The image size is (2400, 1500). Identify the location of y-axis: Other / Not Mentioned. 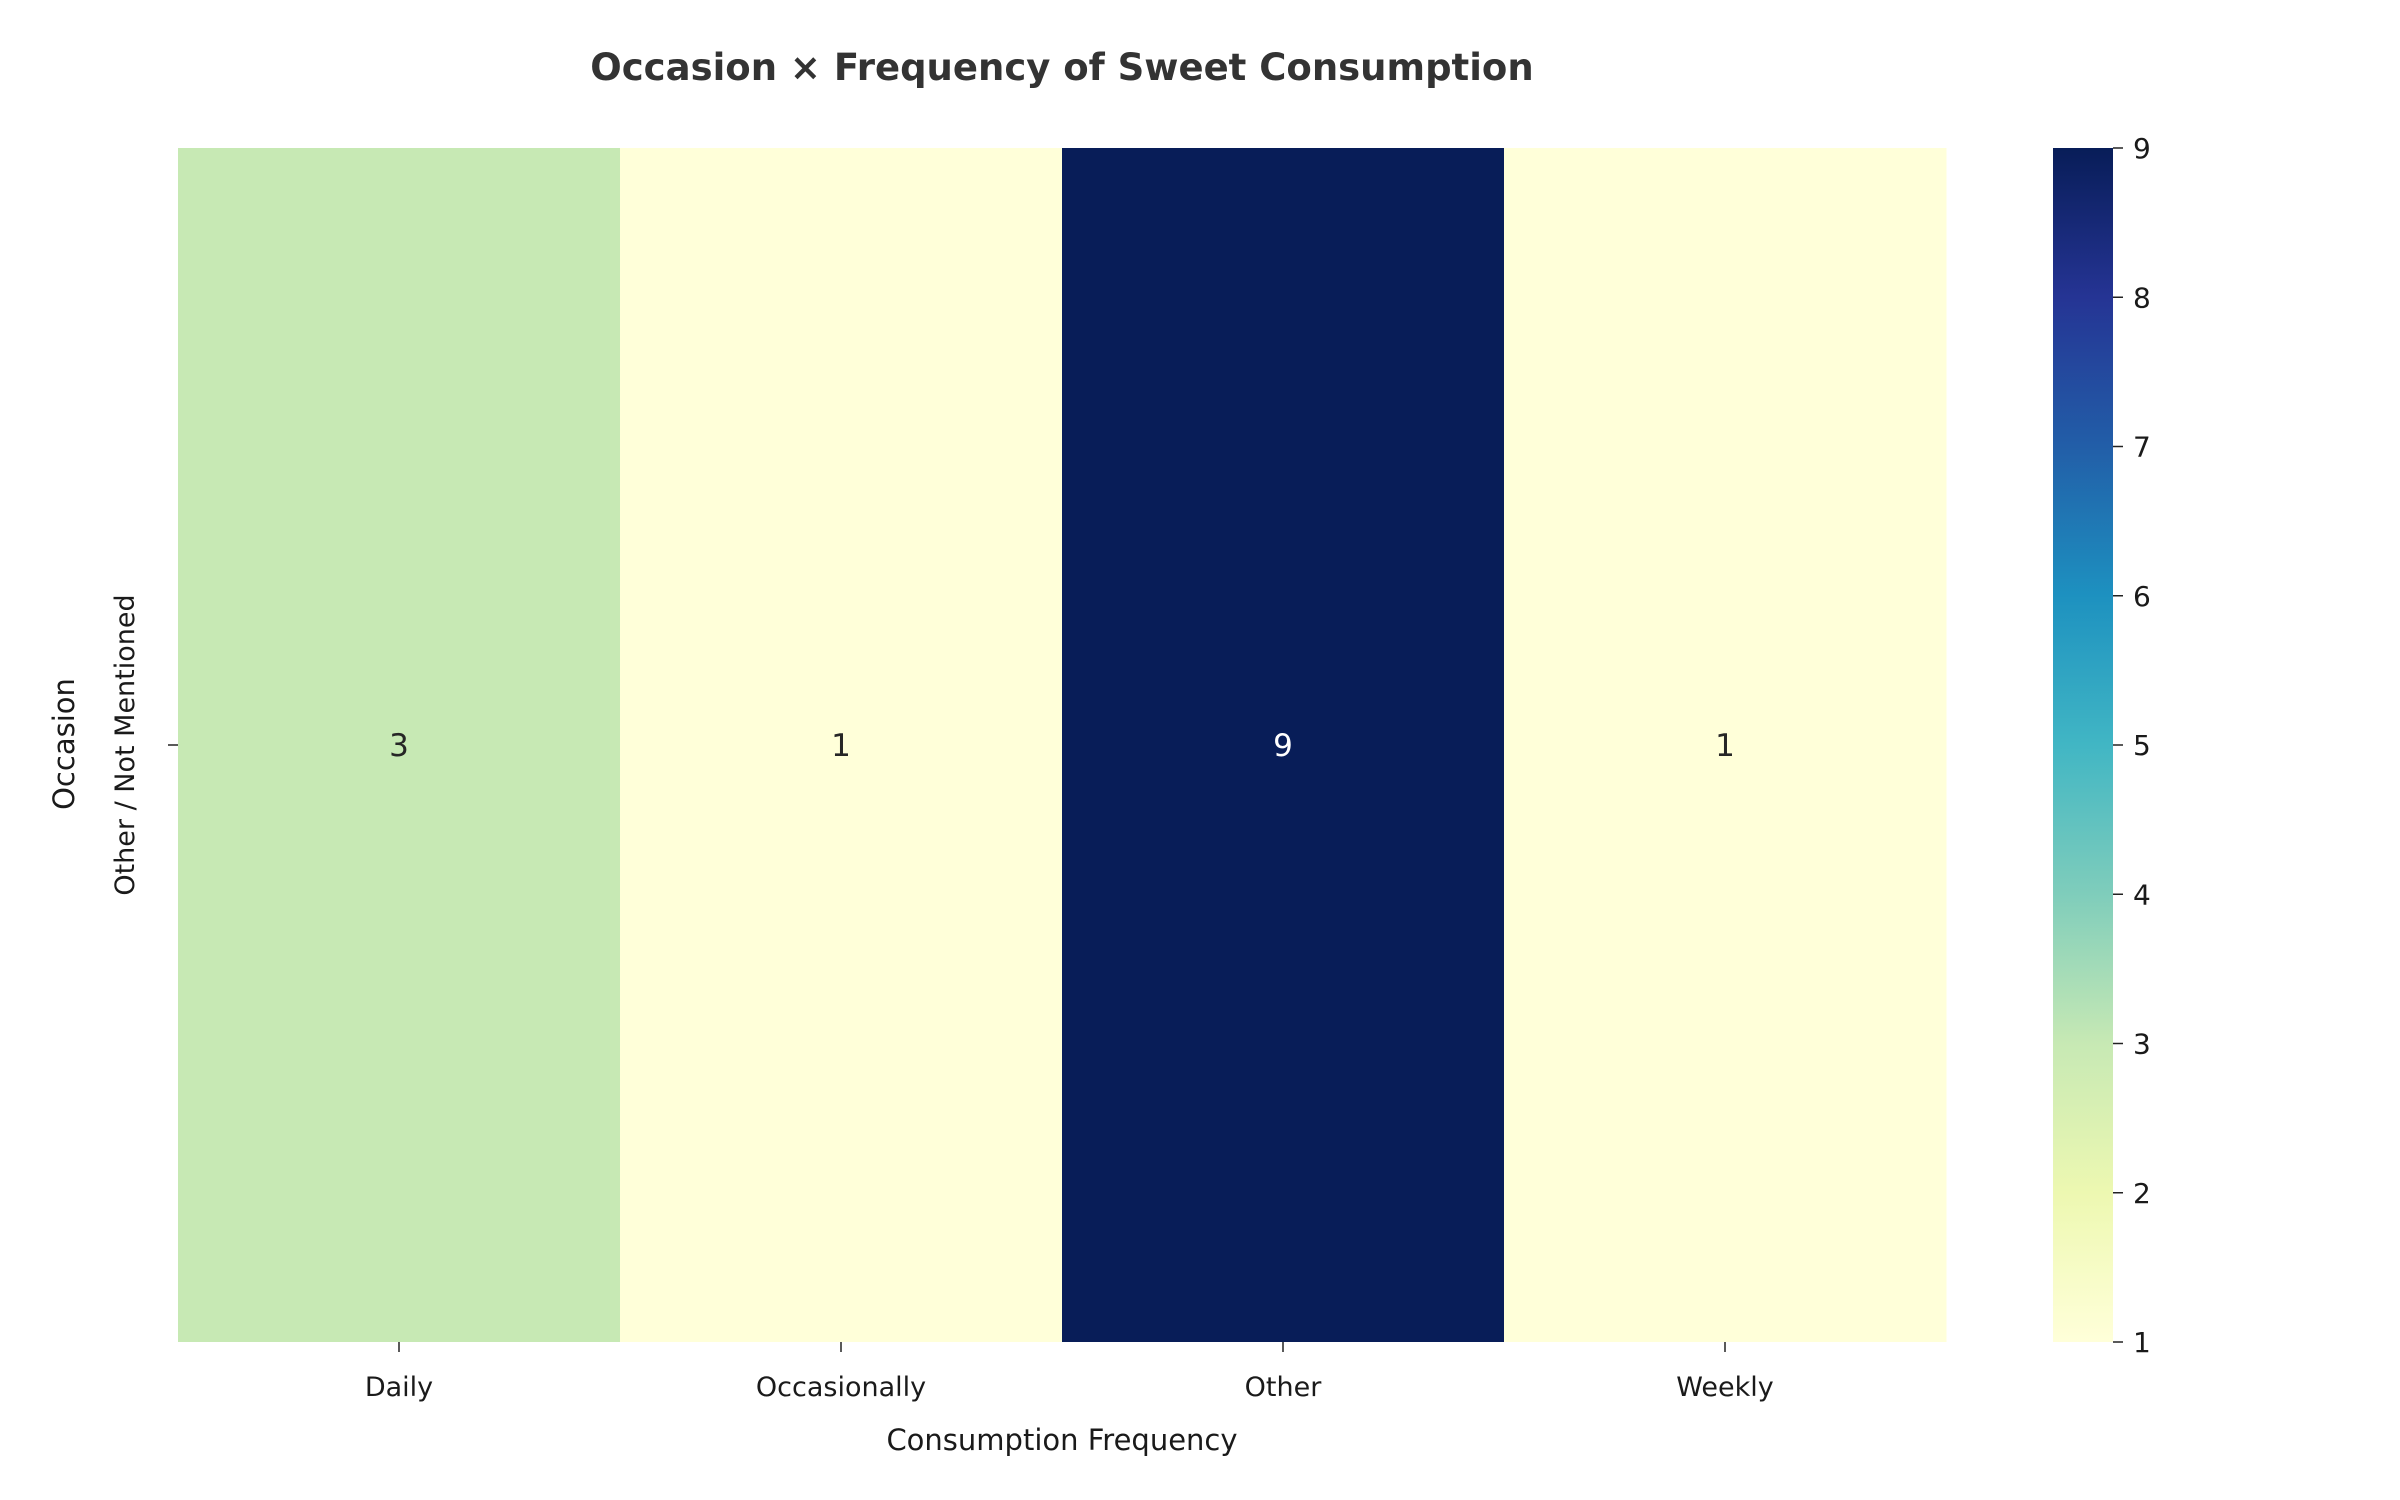
(144, 745).